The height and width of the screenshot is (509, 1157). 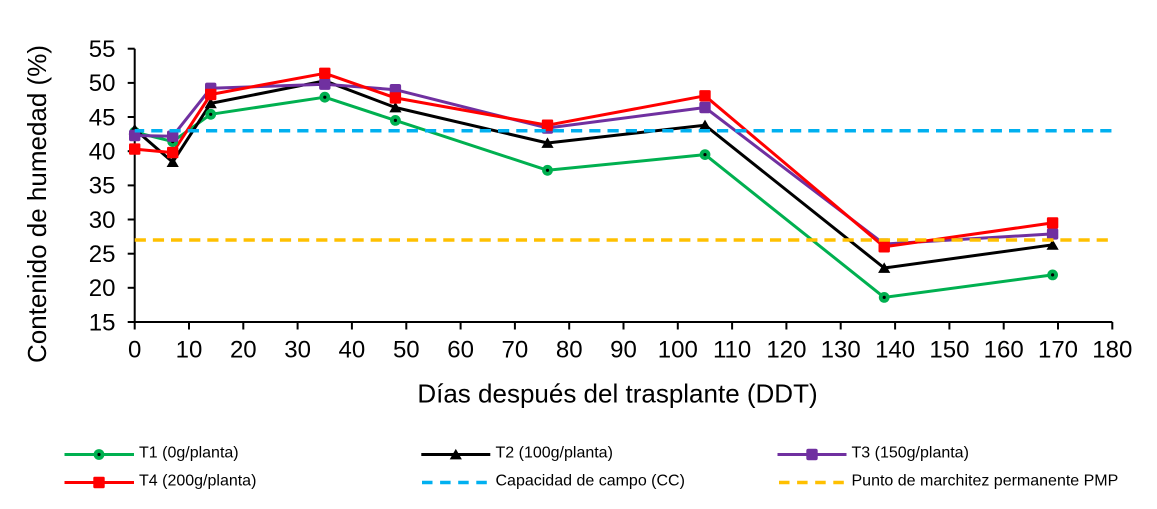 I want to click on svg-text: 10, so click(x=189, y=349).